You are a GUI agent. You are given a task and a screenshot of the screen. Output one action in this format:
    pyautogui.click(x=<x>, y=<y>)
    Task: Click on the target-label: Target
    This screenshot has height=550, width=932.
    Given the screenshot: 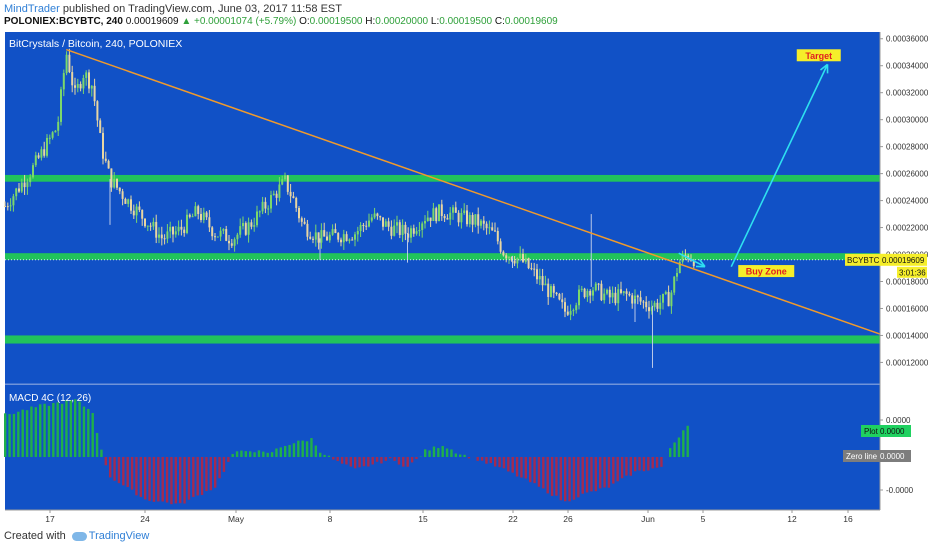 What is the action you would take?
    pyautogui.click(x=818, y=56)
    